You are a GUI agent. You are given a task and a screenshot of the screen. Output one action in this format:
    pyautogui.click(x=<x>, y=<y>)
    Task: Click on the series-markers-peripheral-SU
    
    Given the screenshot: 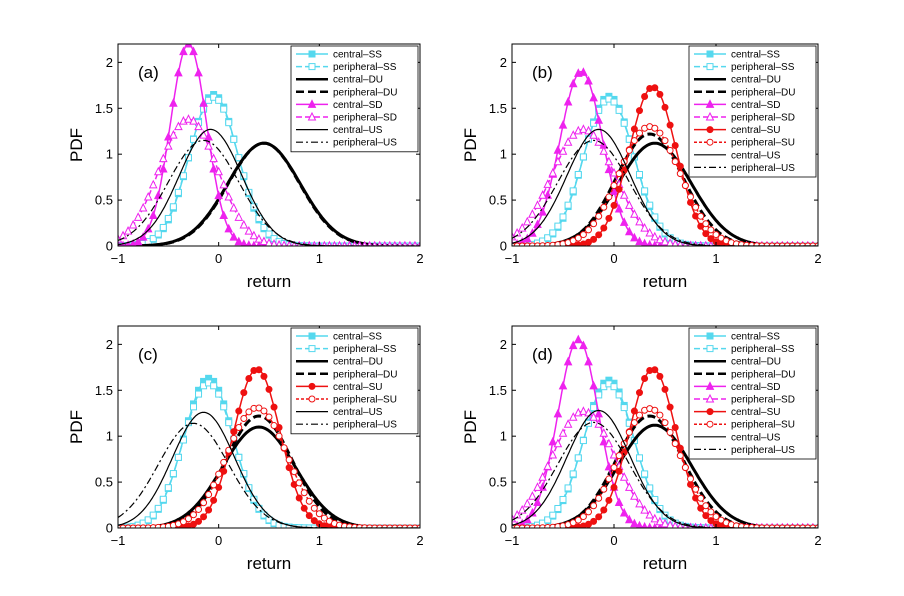 What is the action you would take?
    pyautogui.click(x=665, y=466)
    